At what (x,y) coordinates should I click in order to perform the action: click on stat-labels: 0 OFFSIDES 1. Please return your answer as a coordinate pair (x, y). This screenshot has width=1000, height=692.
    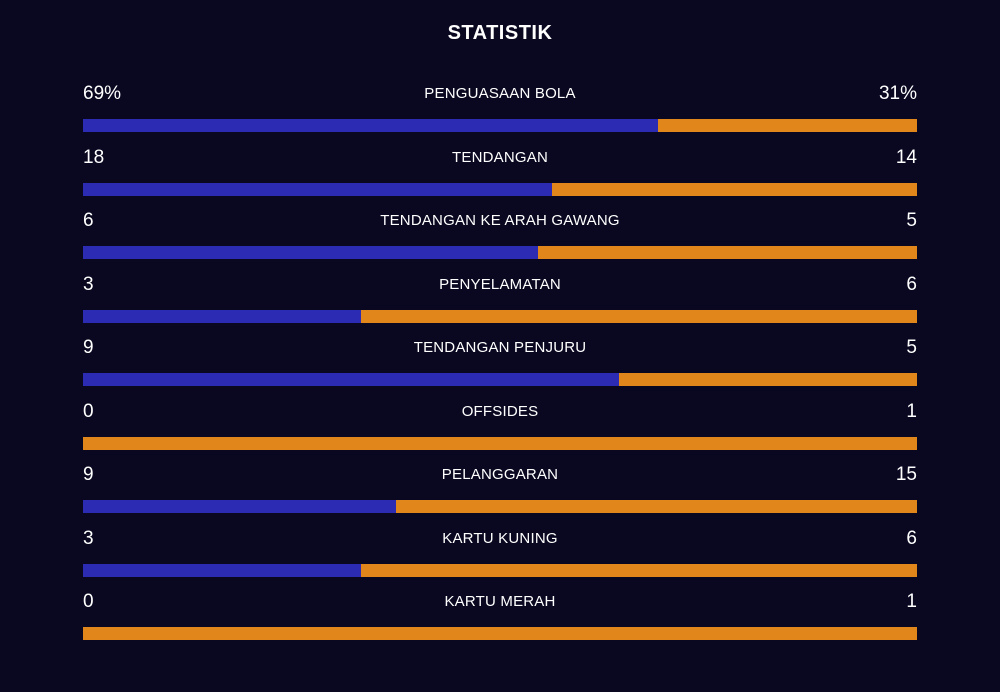
    Looking at the image, I should click on (500, 412).